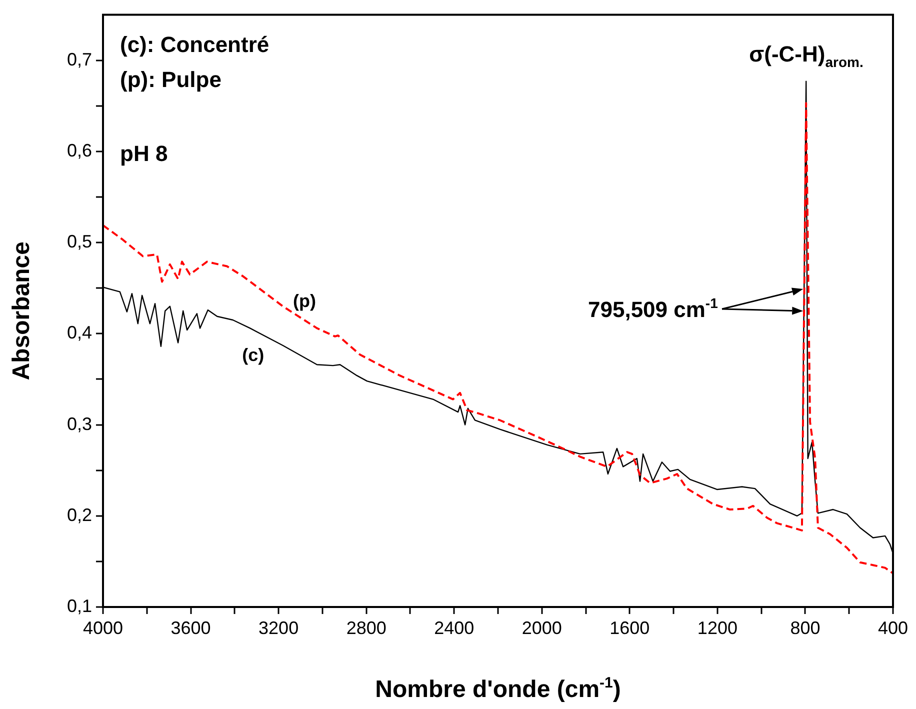 The image size is (916, 709). What do you see at coordinates (79, 424) in the screenshot?
I see `y-tick-label: 0,3` at bounding box center [79, 424].